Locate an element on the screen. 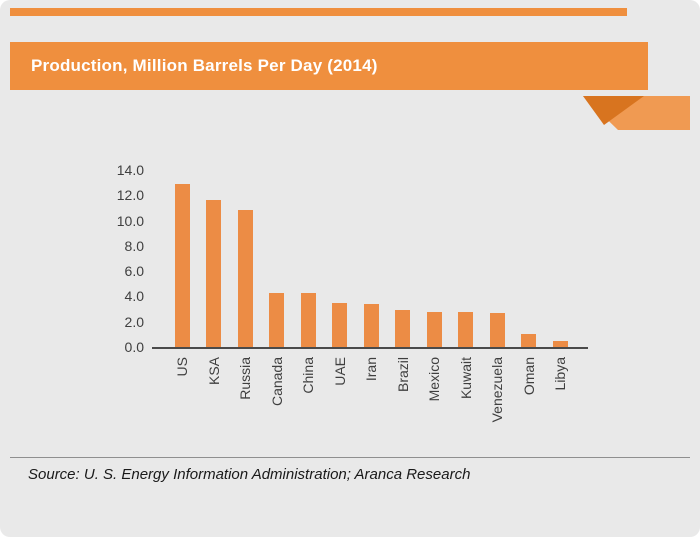 The image size is (700, 537). y-tick-label-4.0: 4.0 is located at coordinates (134, 296).